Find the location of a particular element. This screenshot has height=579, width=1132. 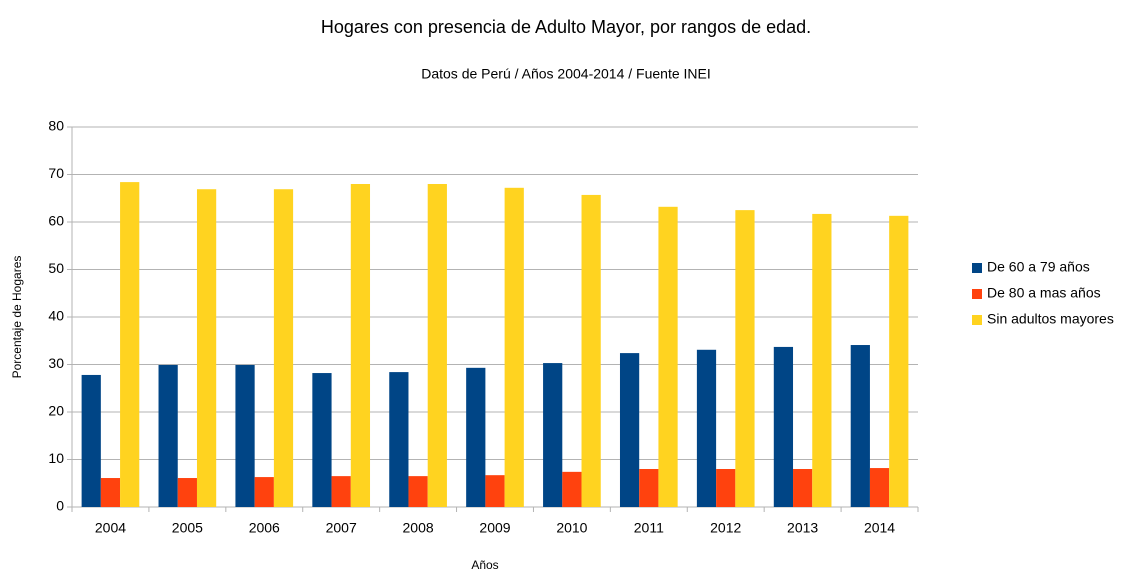

y-tick-label: 20 is located at coordinates (56, 411).